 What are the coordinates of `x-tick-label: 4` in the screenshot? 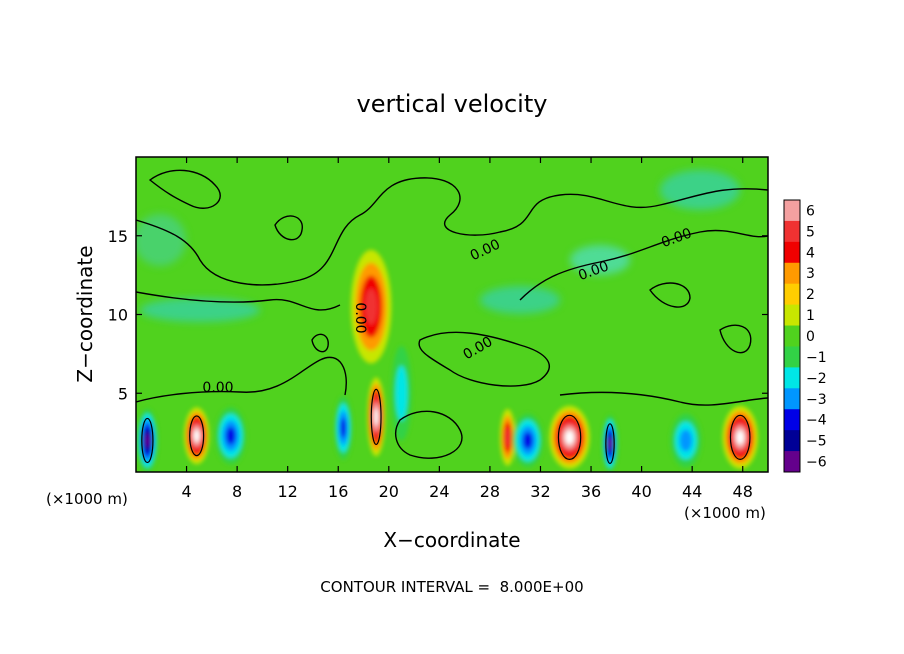 It's located at (186, 491).